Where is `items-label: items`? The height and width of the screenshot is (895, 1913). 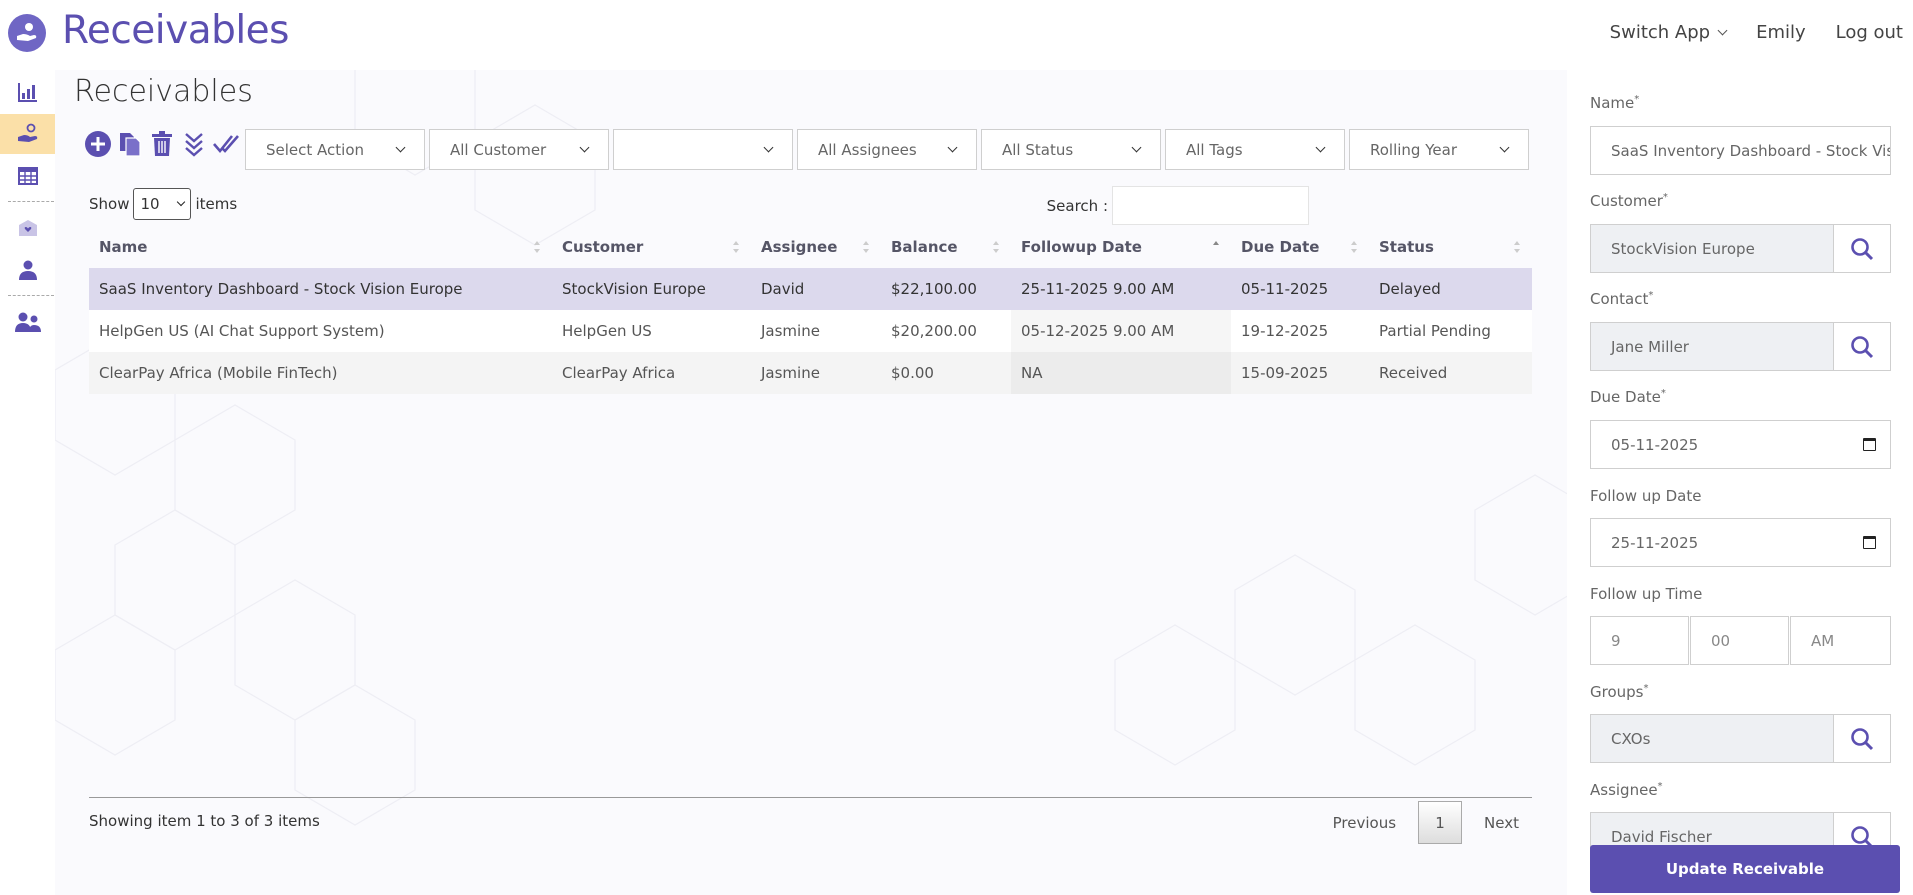
items-label: items is located at coordinates (216, 204).